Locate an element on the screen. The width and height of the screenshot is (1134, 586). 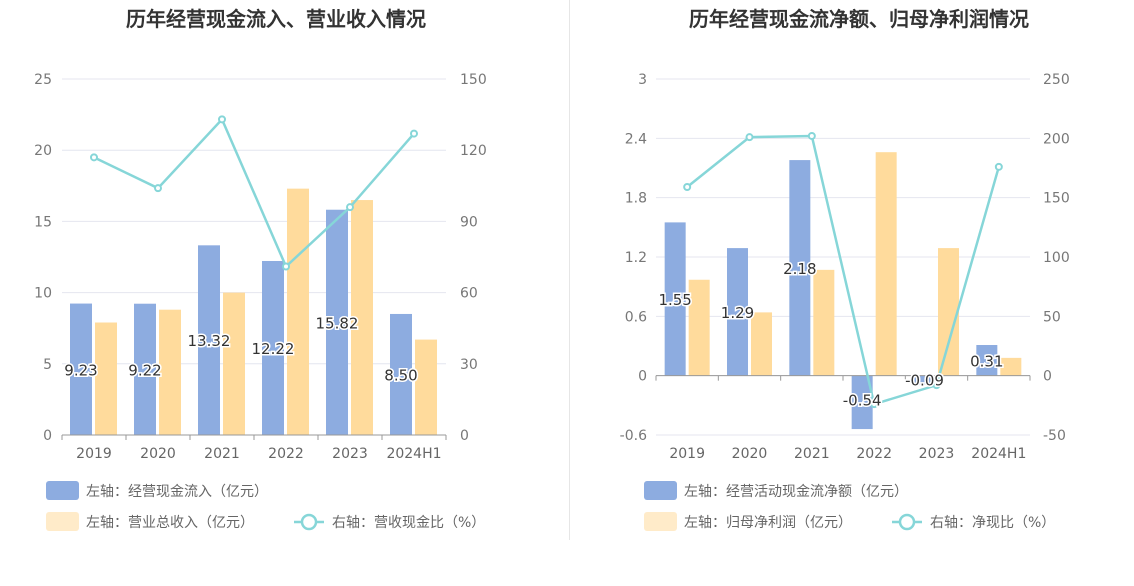
right-bar-primary-2020 is located at coordinates (737, 312).